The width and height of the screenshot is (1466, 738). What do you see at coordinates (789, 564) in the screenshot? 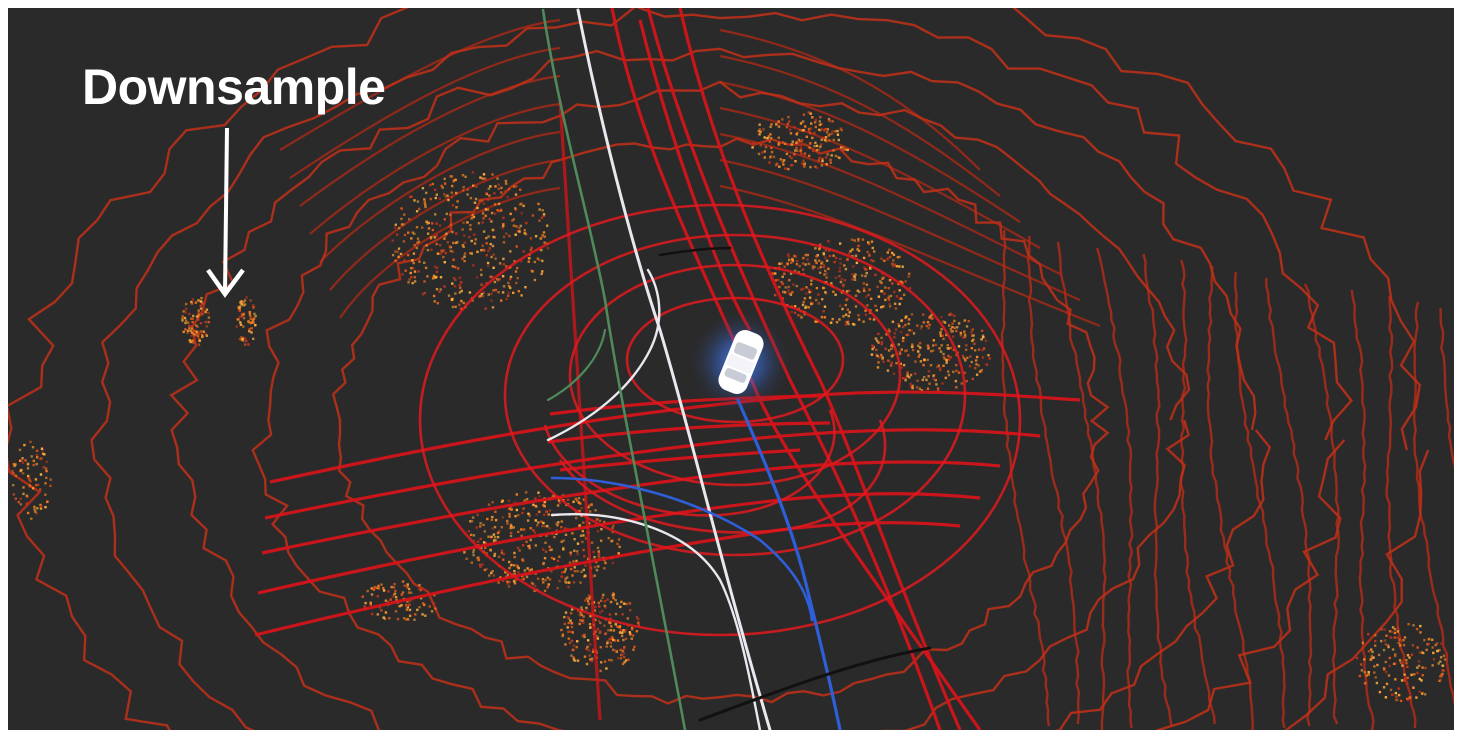
I see `trajectory-blue` at bounding box center [789, 564].